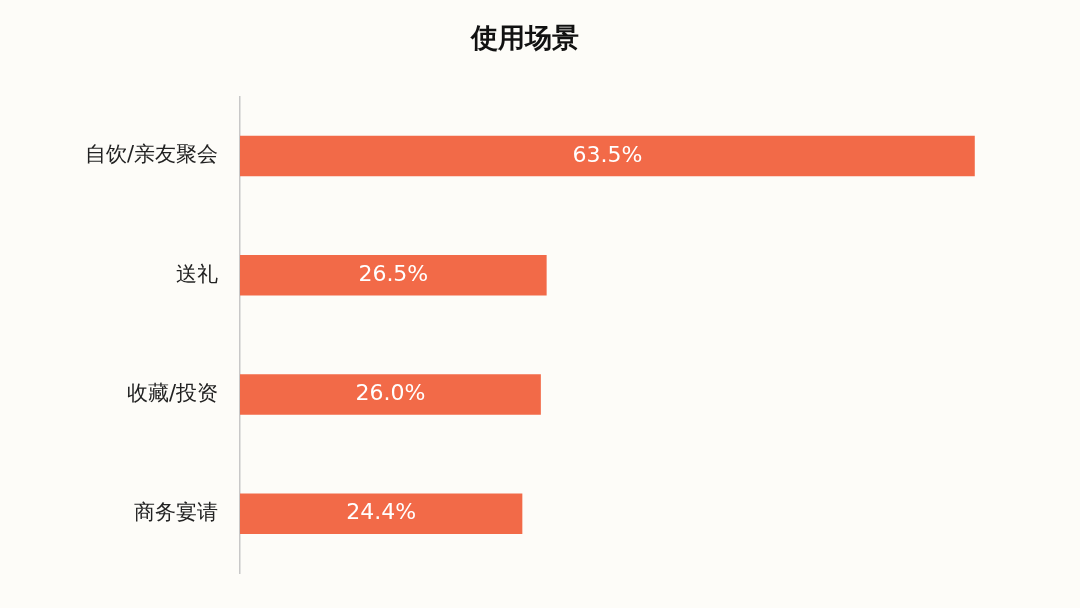 This screenshot has width=1080, height=608. What do you see at coordinates (524, 38) in the screenshot?
I see `chart-title: 使用场景` at bounding box center [524, 38].